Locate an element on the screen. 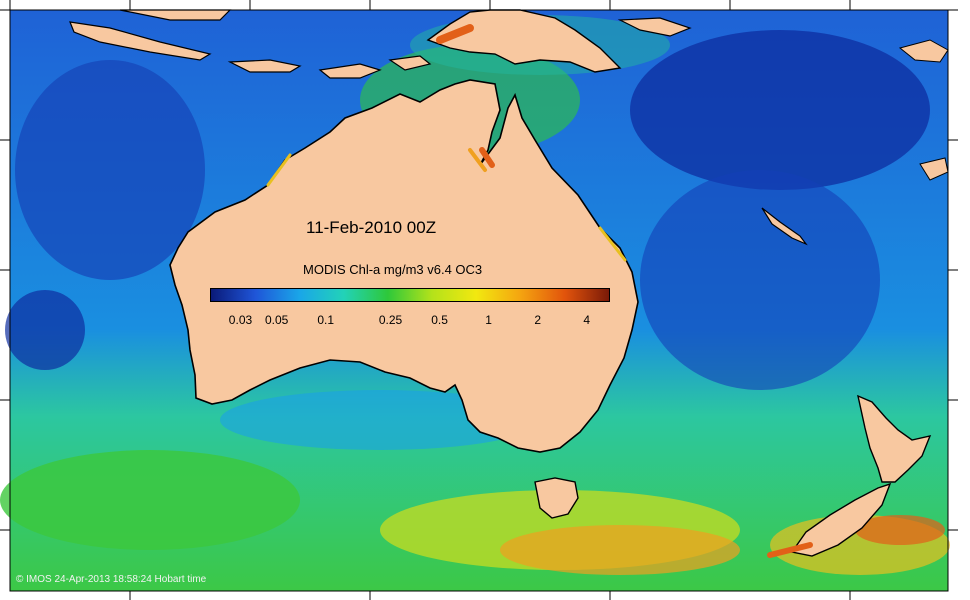 This screenshot has width=970, height=600. credit-text: © IMOS 24-Apr-2013 18:58:24 Hobart time is located at coordinates (111, 579).